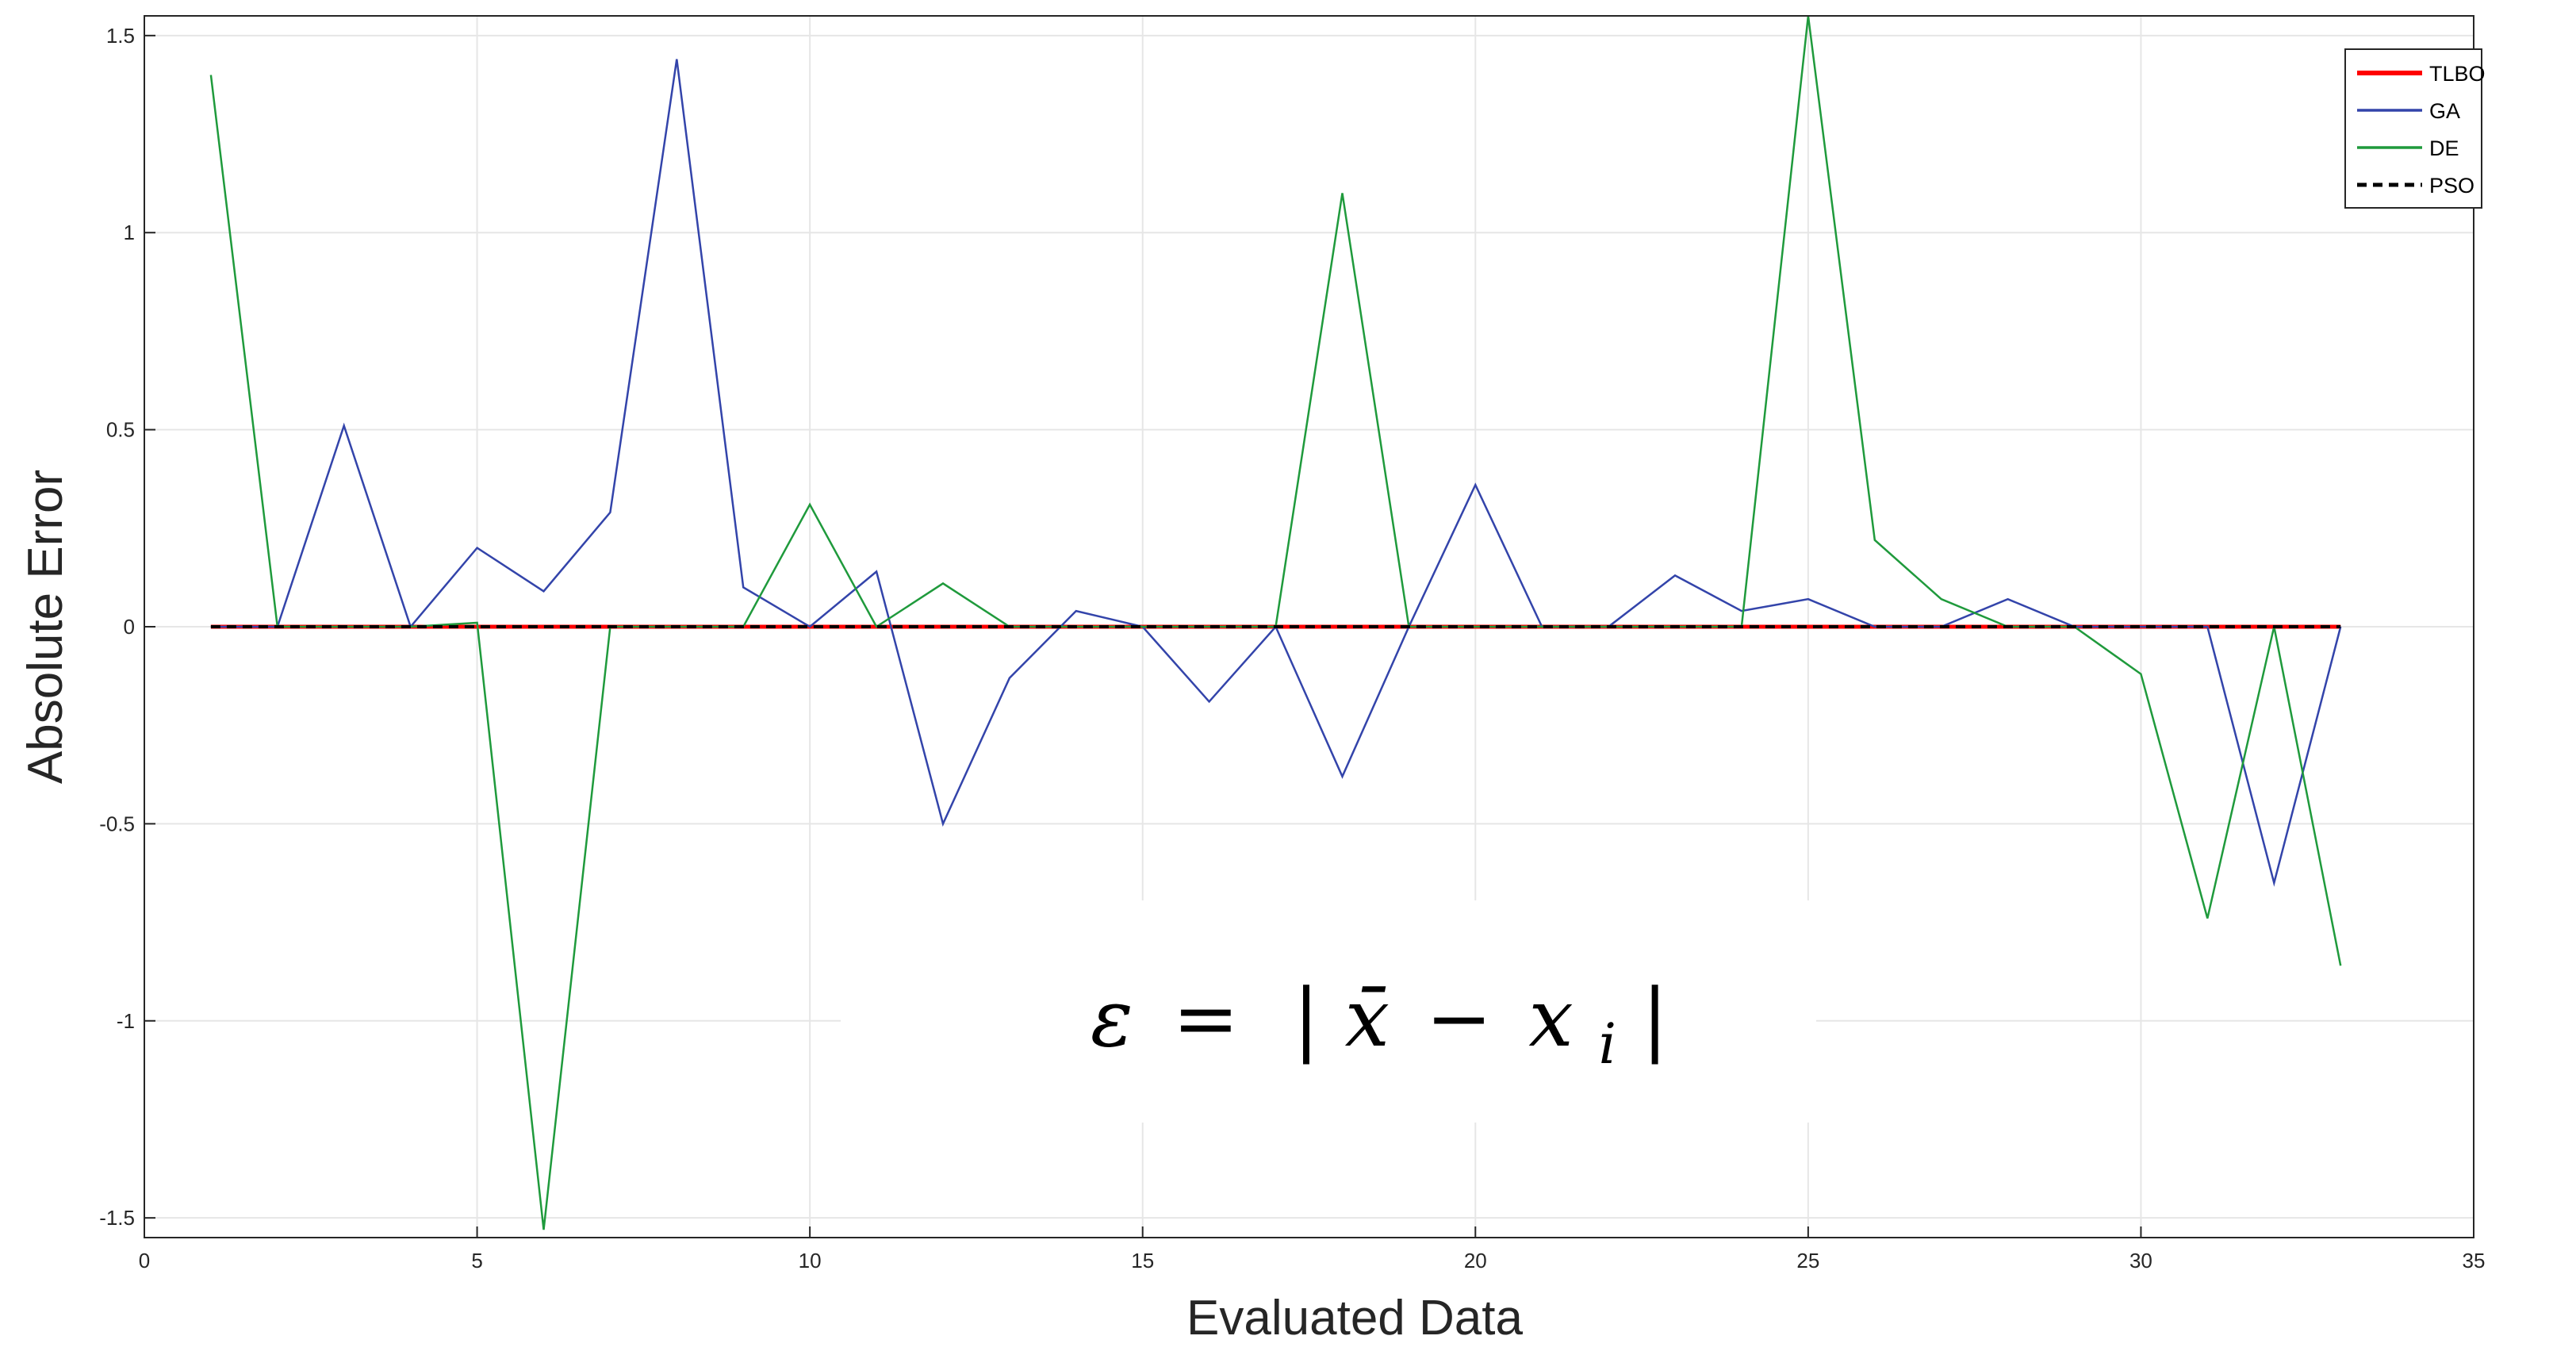 The image size is (2576, 1355). What do you see at coordinates (121, 36) in the screenshot?
I see `y-tick-label: 1.5` at bounding box center [121, 36].